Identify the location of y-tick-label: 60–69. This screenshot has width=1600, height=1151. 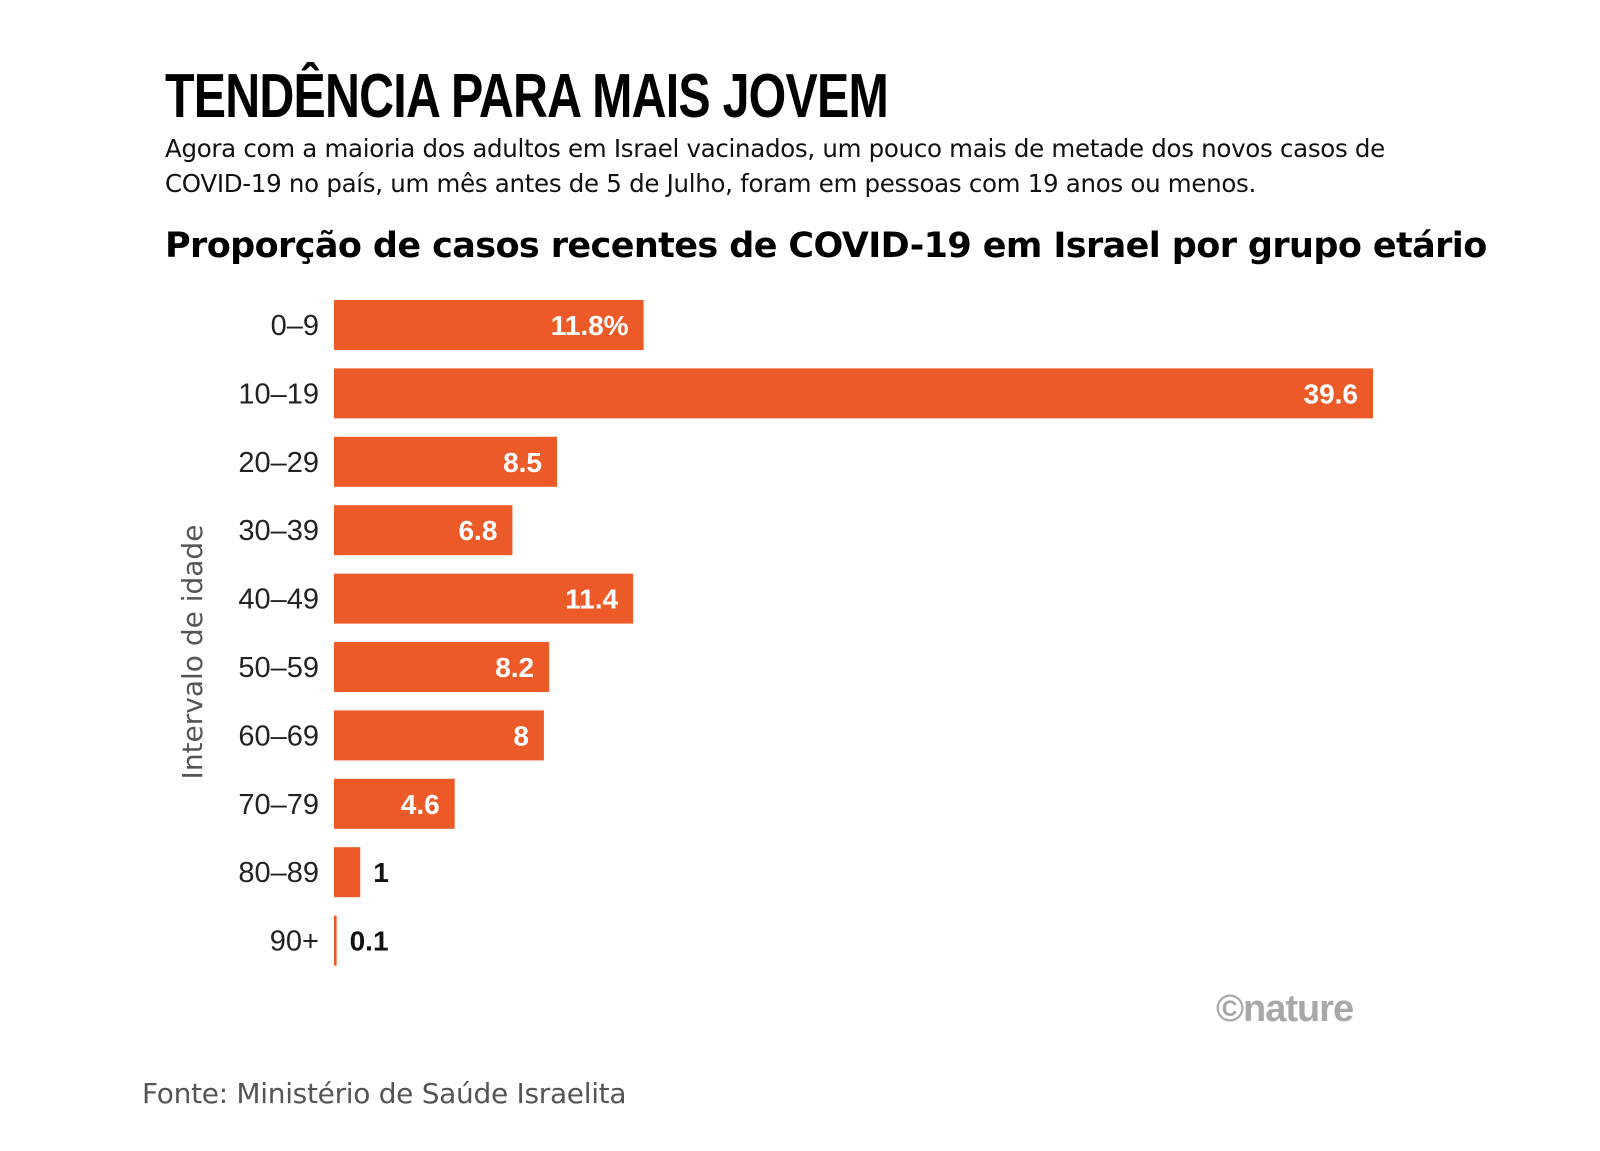
(278, 736).